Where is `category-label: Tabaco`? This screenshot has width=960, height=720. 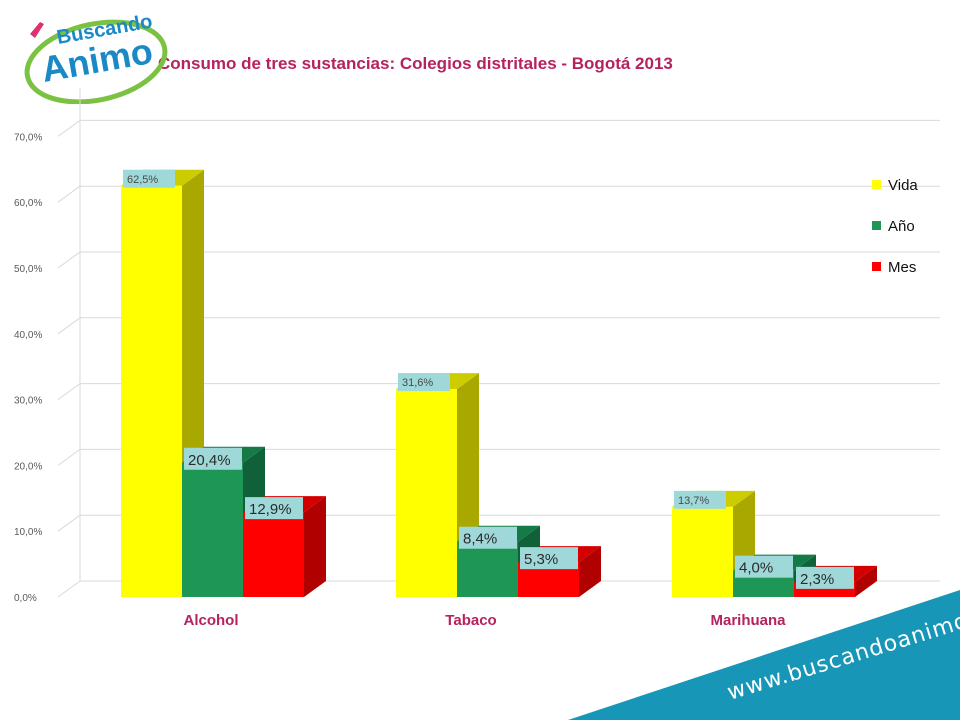 category-label: Tabaco is located at coordinates (470, 620).